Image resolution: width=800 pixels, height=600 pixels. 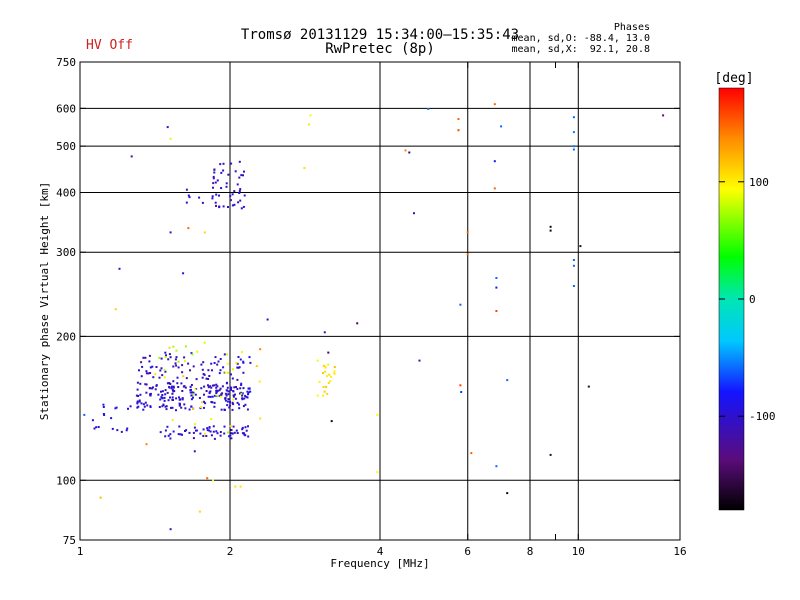 I want to click on colorbar-tick-label: 100, so click(x=759, y=182).